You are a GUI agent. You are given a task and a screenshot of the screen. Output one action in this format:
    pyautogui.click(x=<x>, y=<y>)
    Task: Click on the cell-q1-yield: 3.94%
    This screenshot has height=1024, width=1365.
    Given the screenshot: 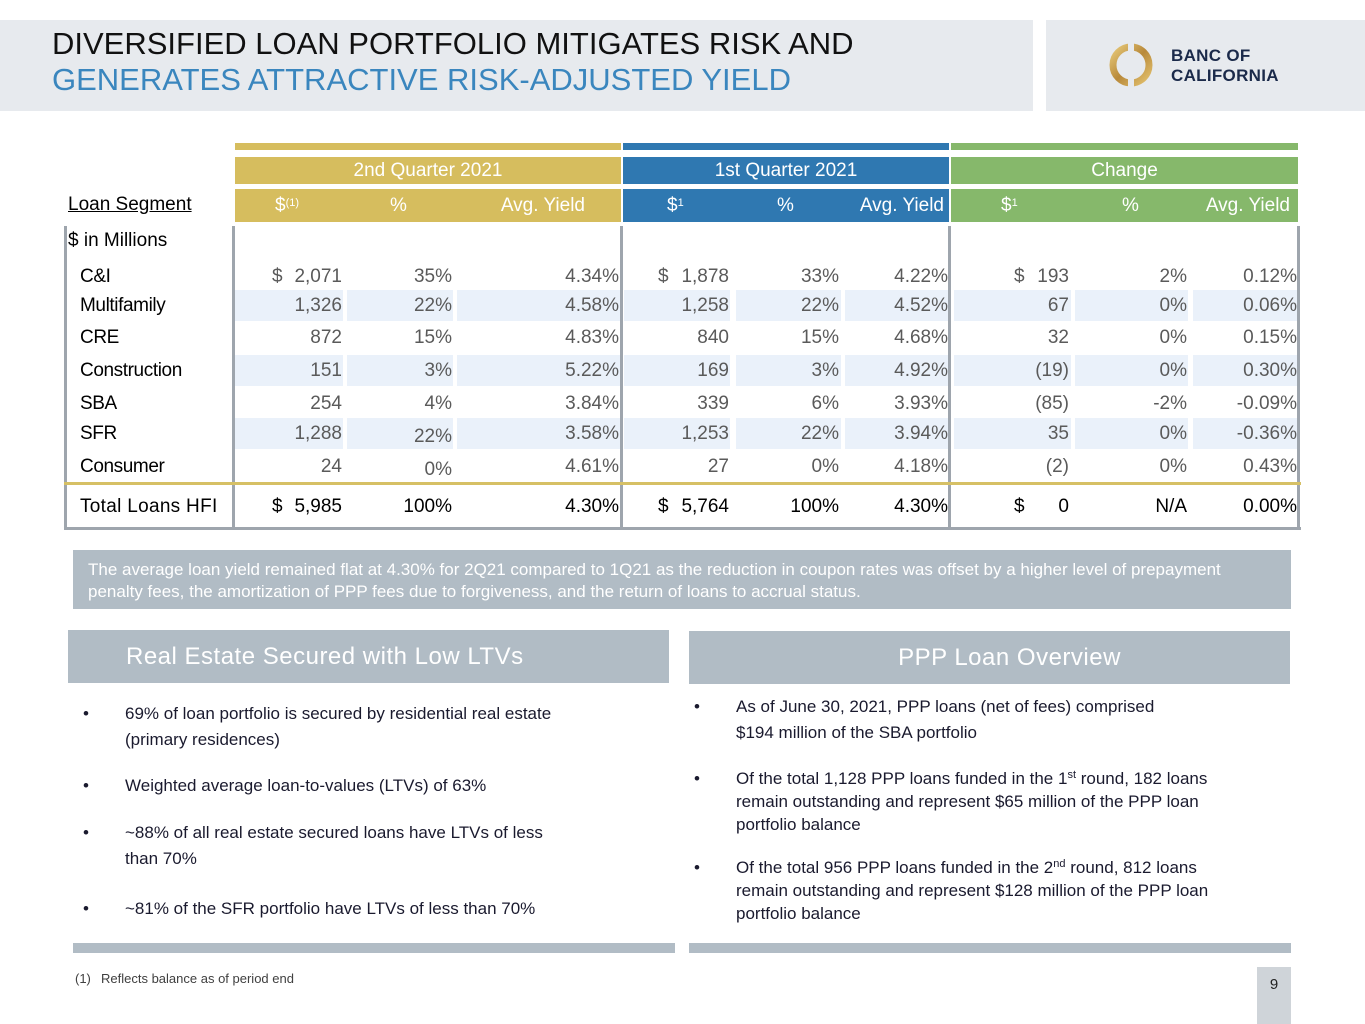 What is the action you would take?
    pyautogui.click(x=921, y=433)
    